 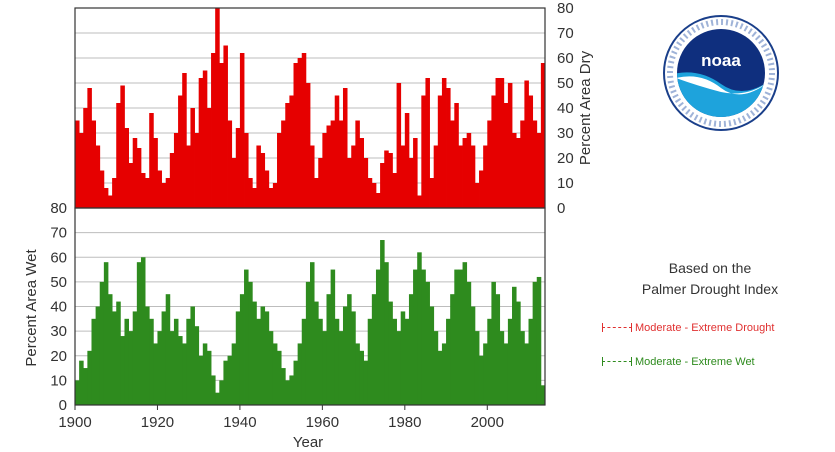 What do you see at coordinates (565, 83) in the screenshot?
I see `dry-y-tick-label: 50` at bounding box center [565, 83].